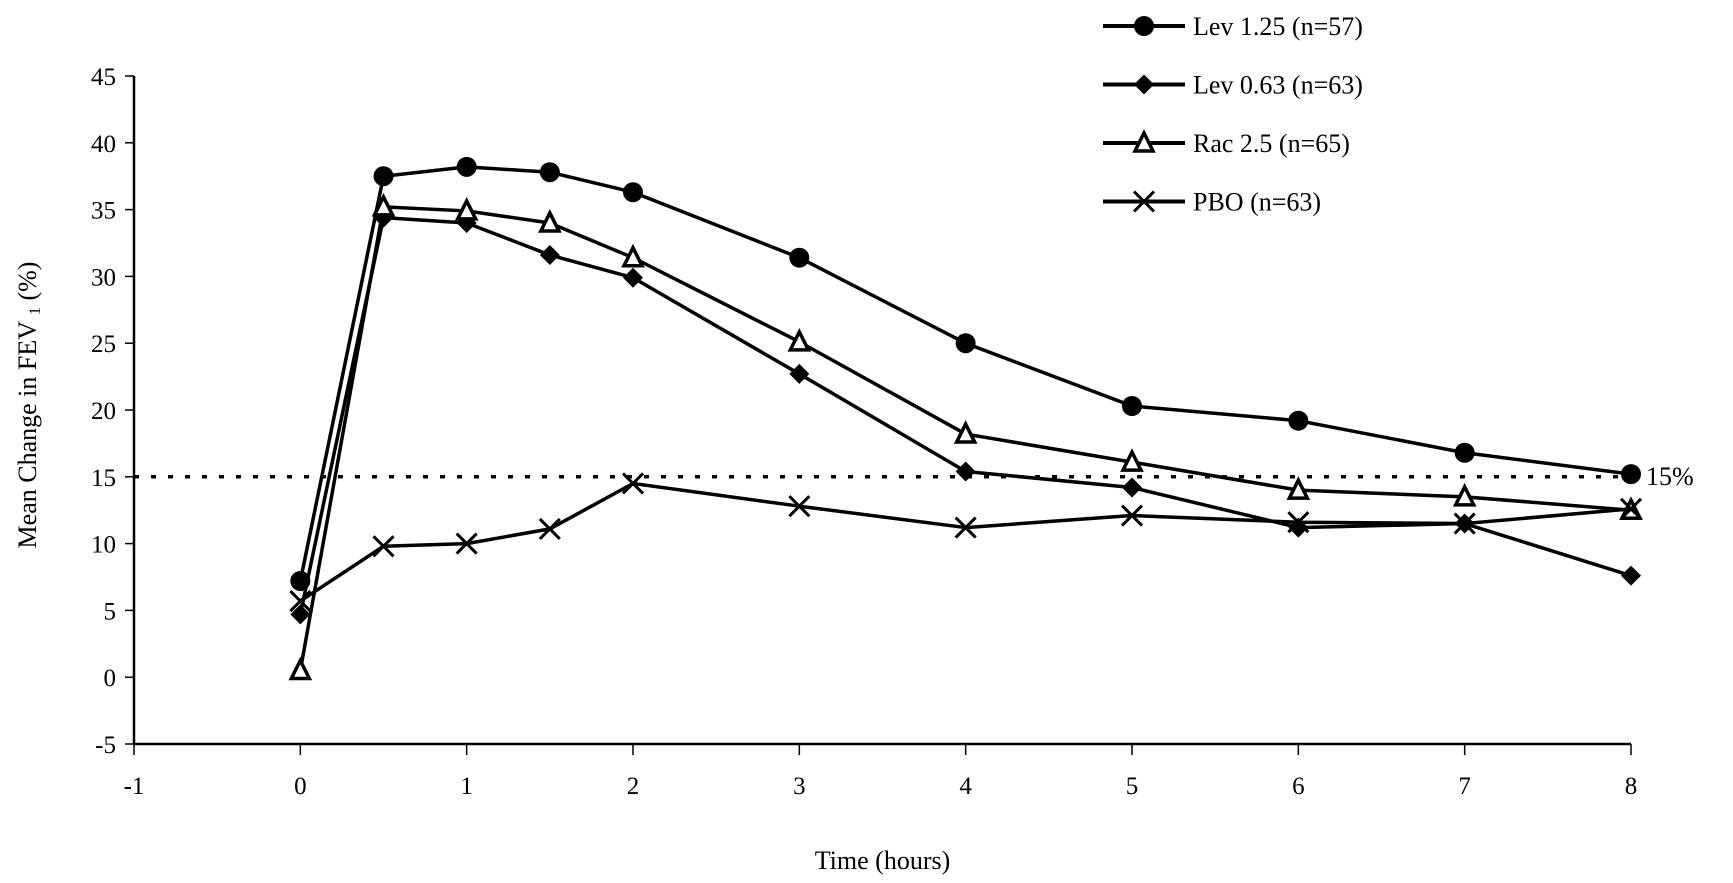 This screenshot has width=1733, height=883. Describe the element at coordinates (466, 786) in the screenshot. I see `x-tick-label: 1` at that location.